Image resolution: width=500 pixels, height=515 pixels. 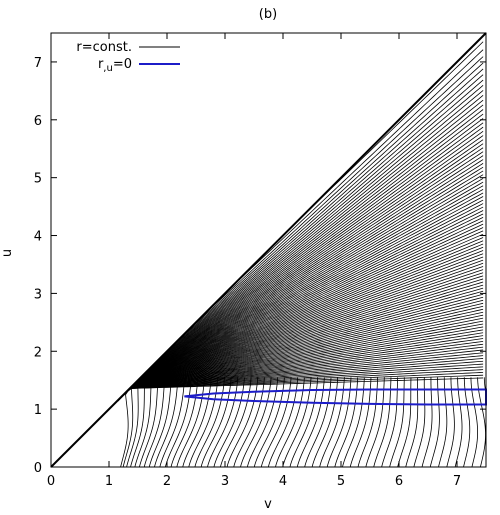 I want to click on legend-label-ru-eq: =0, so click(x=122, y=64).